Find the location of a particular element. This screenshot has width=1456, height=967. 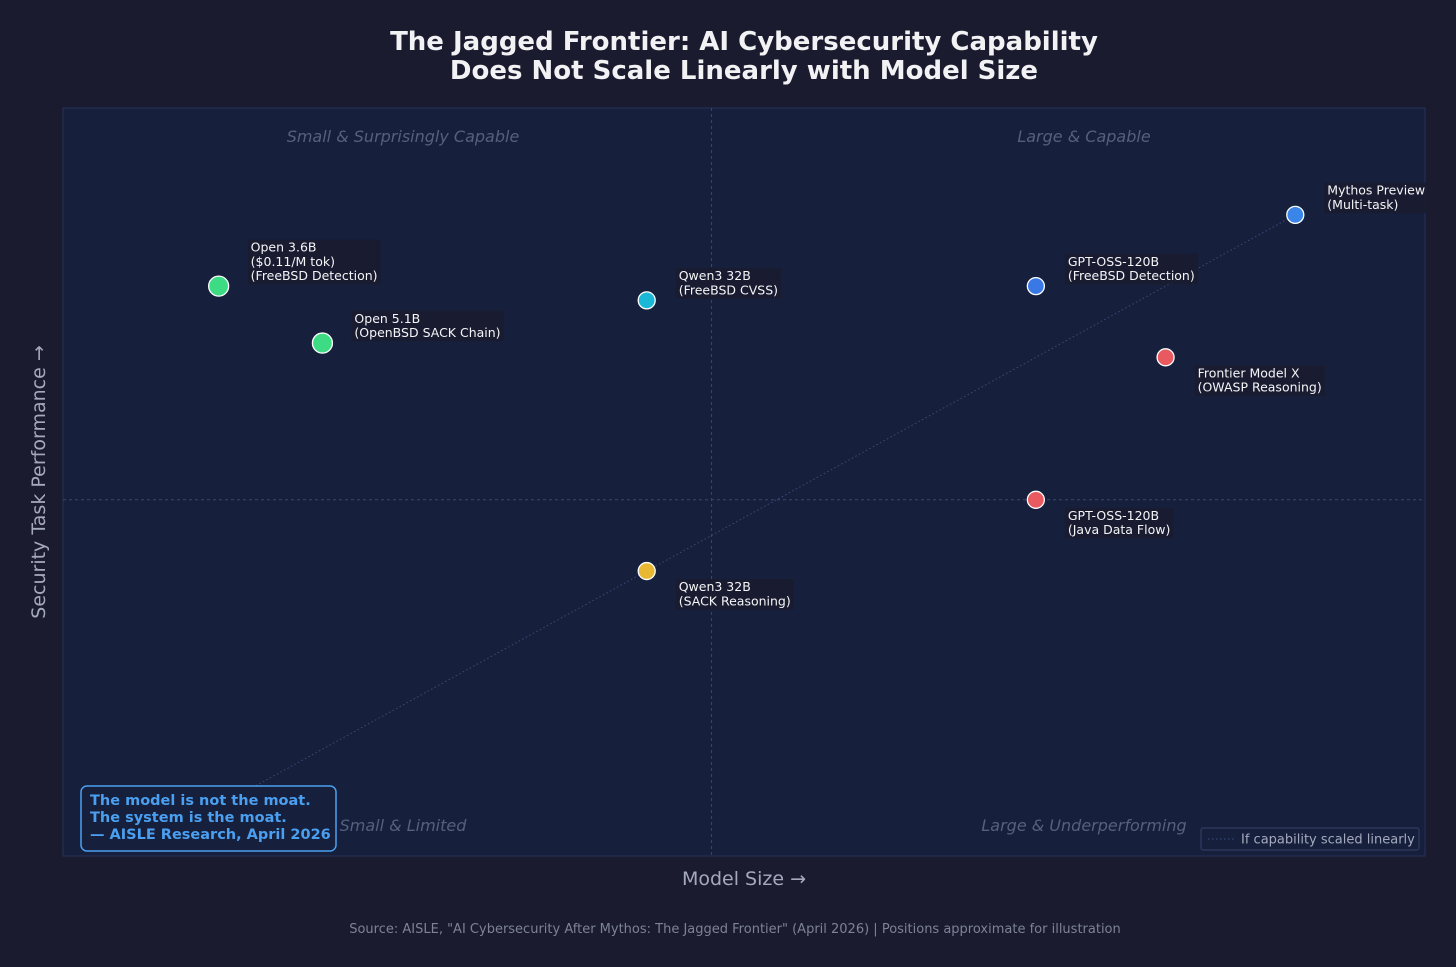

point-label-line: (FreeBSD CVSS) is located at coordinates (728, 289).